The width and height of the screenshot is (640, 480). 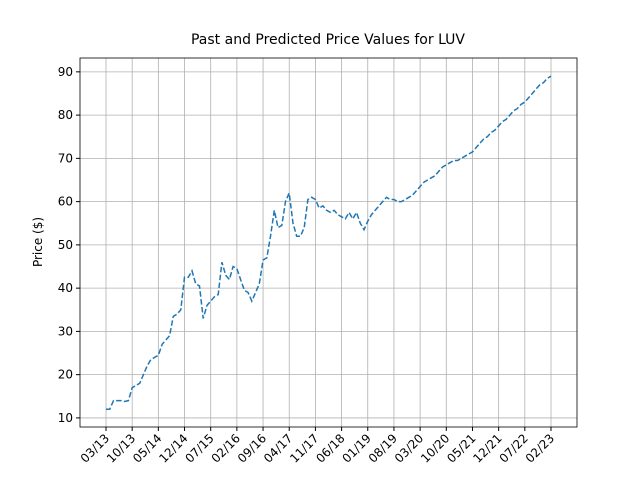 What do you see at coordinates (65, 245) in the screenshot?
I see `y-tick-label: 50` at bounding box center [65, 245].